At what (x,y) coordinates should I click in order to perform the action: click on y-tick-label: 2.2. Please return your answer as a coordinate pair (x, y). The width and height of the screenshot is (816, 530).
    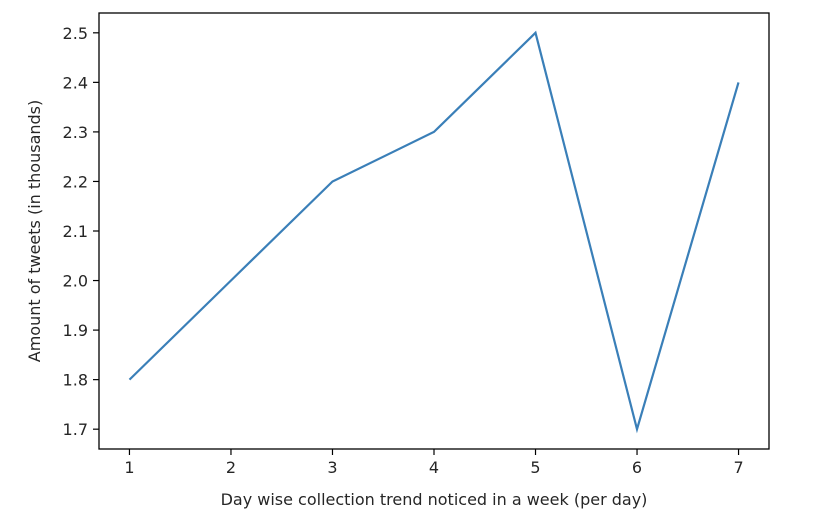
    Looking at the image, I should click on (75, 181).